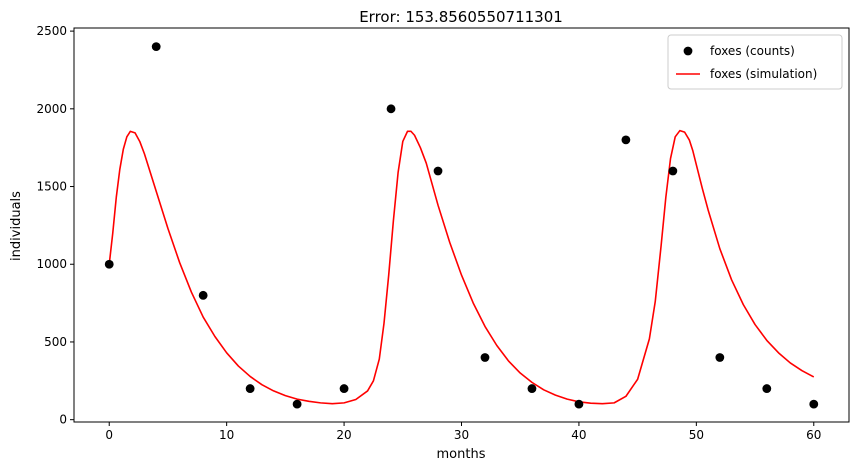 This screenshot has width=859, height=470. What do you see at coordinates (51, 109) in the screenshot?
I see `y-tick-label: 2000` at bounding box center [51, 109].